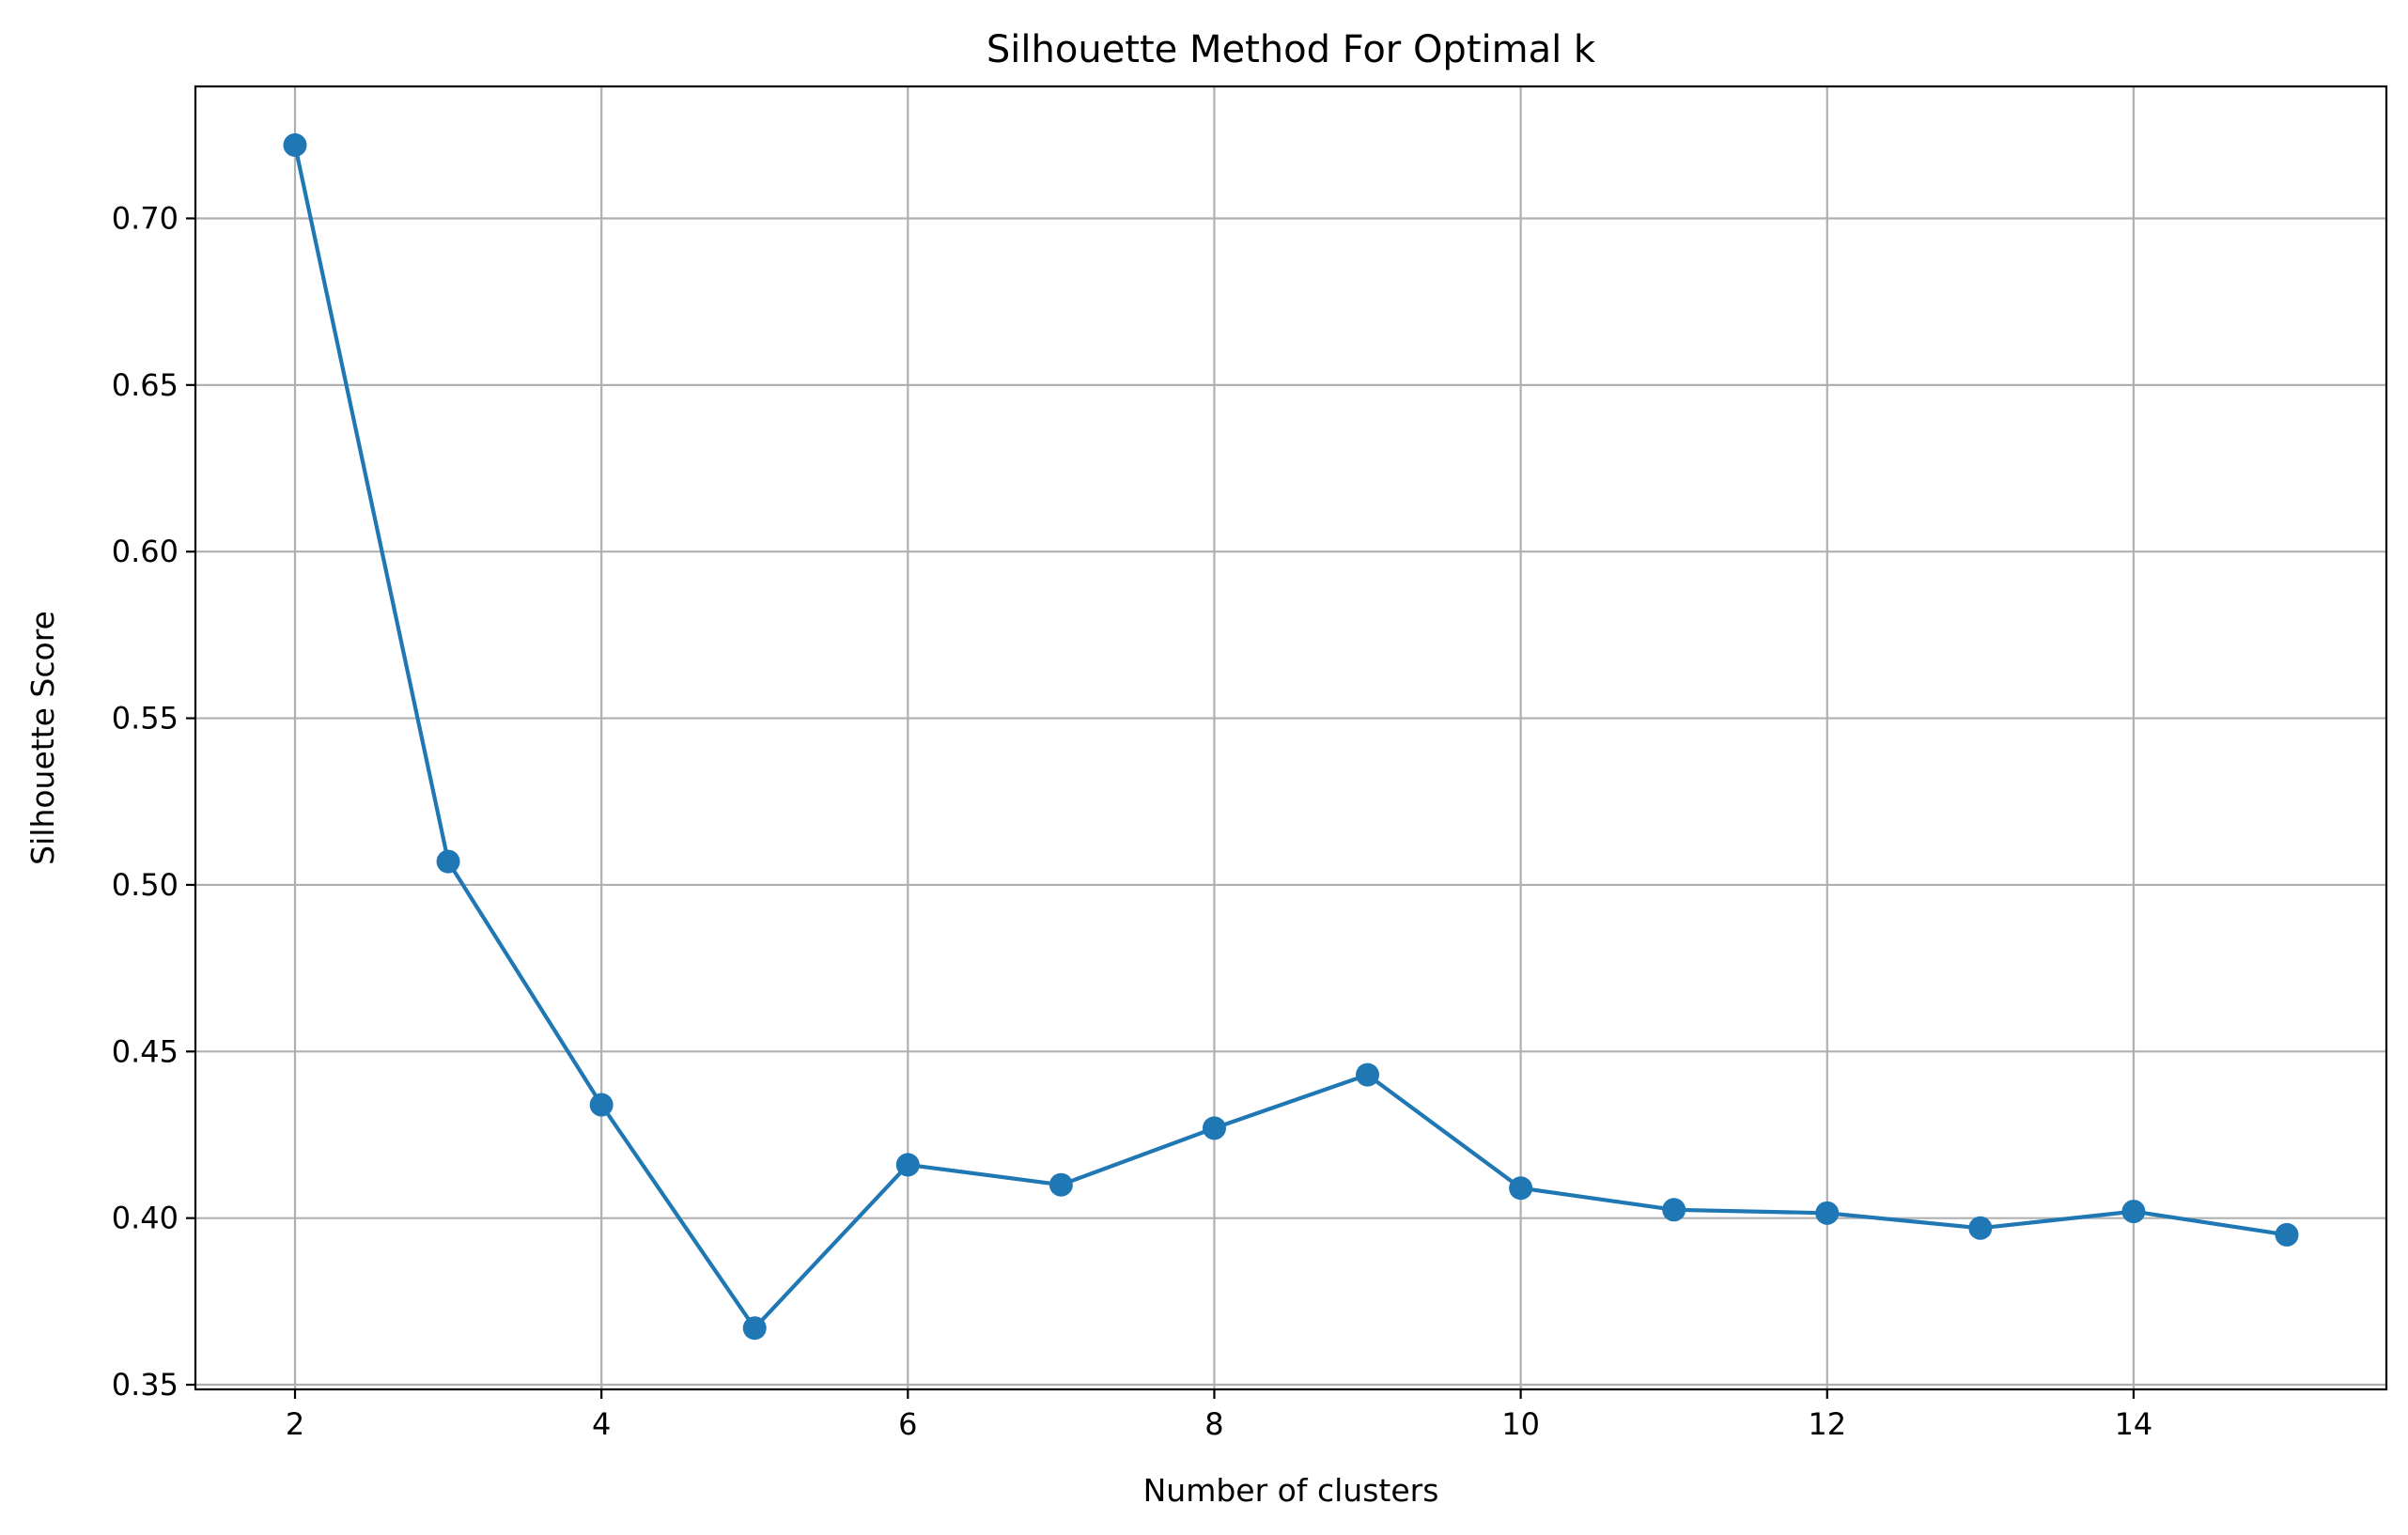  Describe the element at coordinates (42, 738) in the screenshot. I see `y-axis-title: Silhouette Score` at that location.